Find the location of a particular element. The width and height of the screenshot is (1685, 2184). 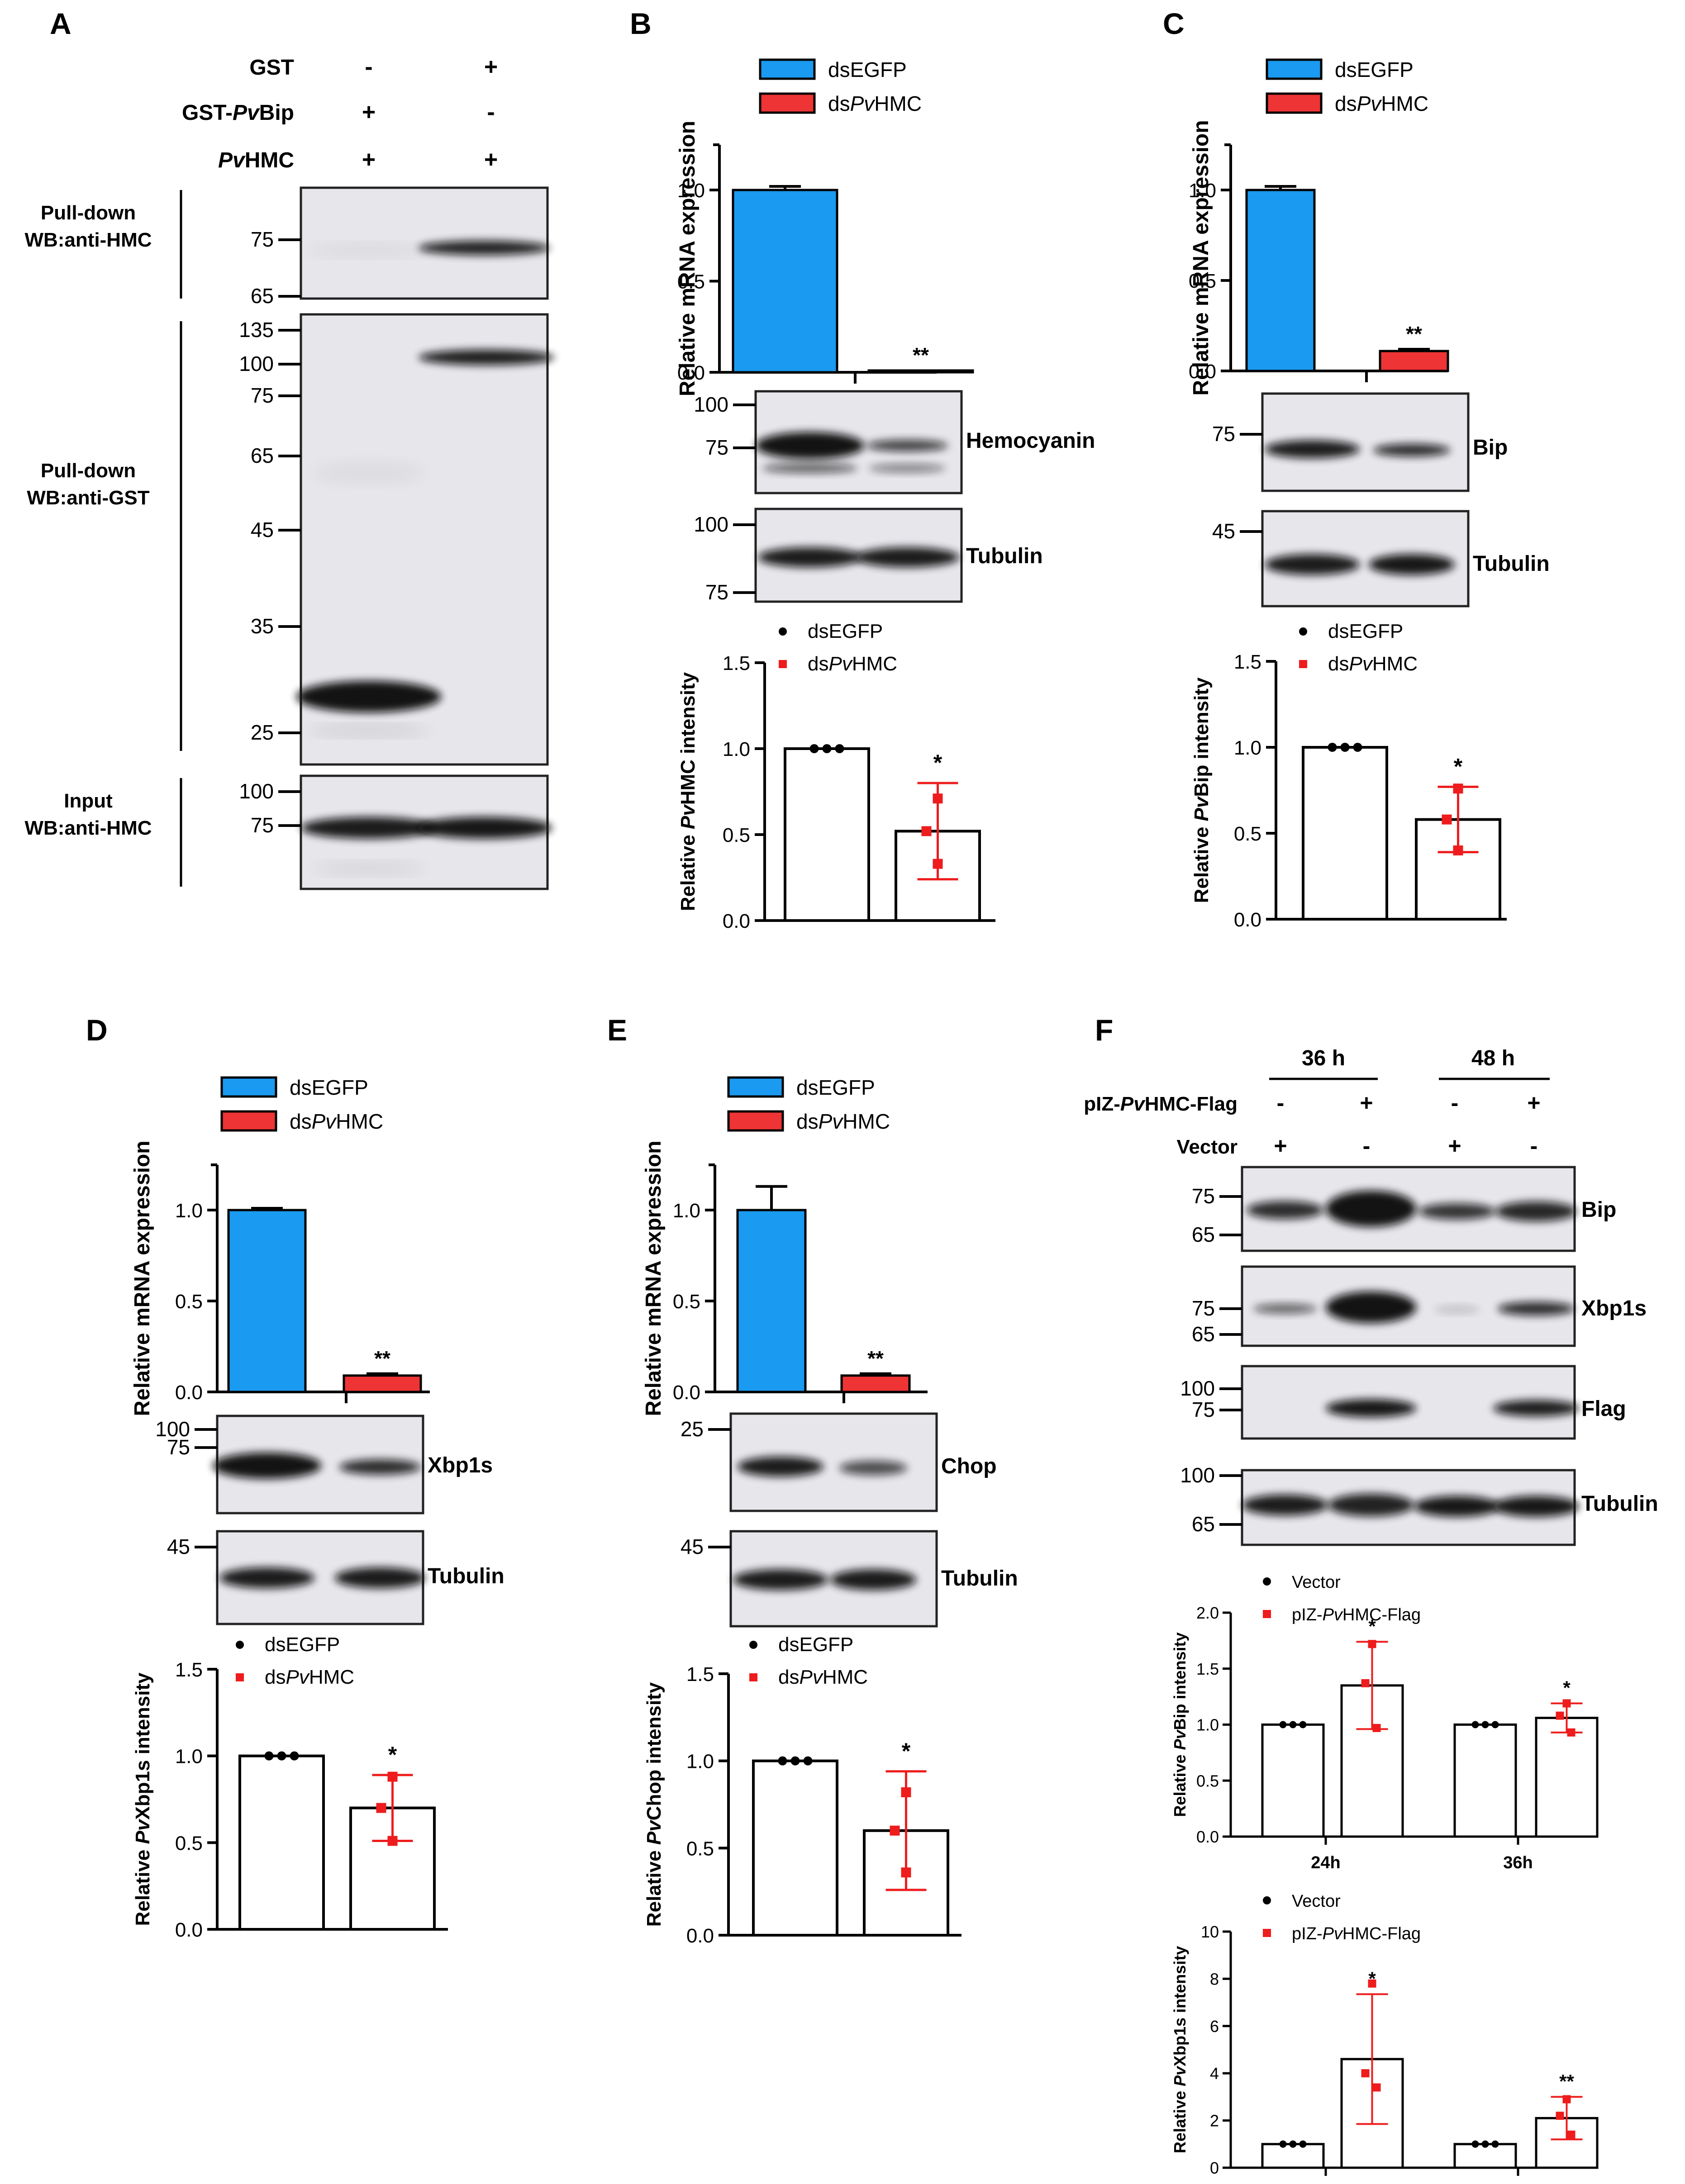

treatment-label: pIZ-PvHMC-Flag is located at coordinates (1161, 1104).